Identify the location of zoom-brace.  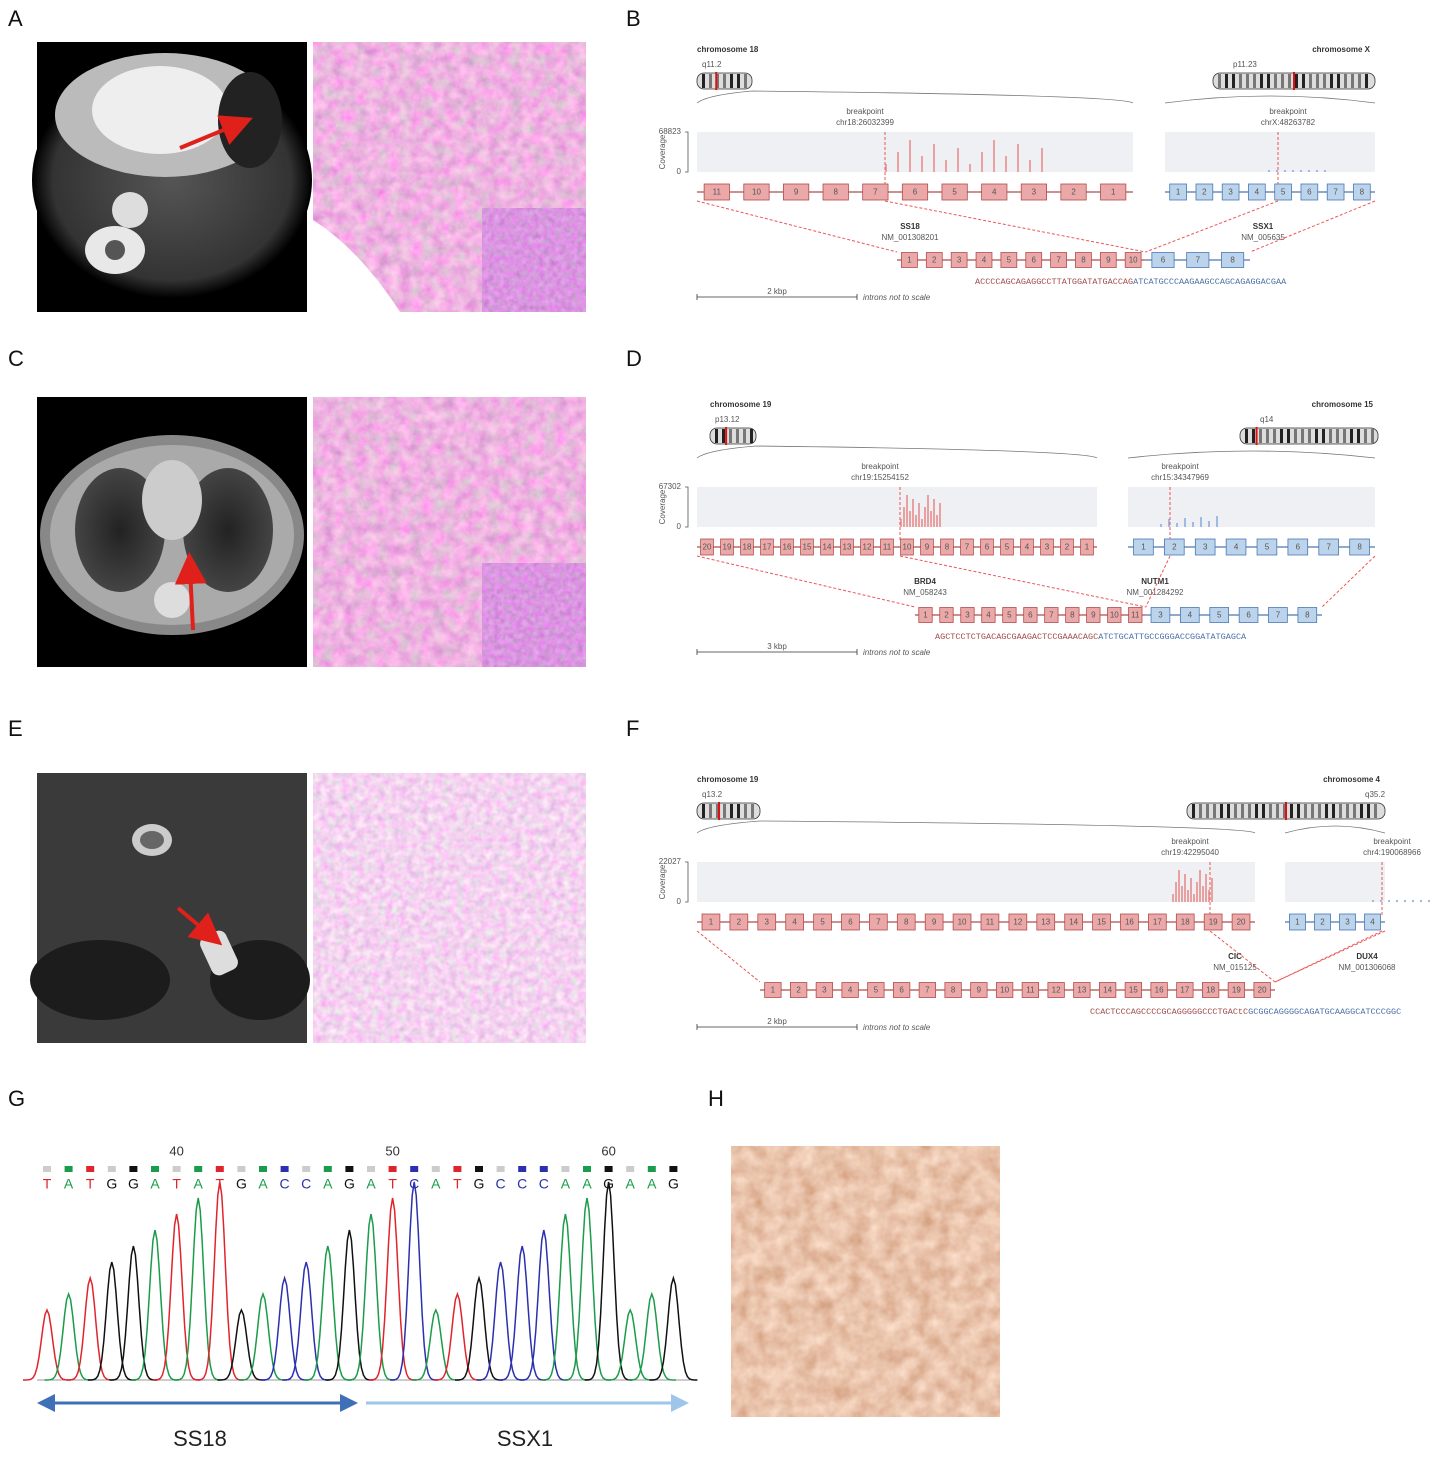
(1335, 829).